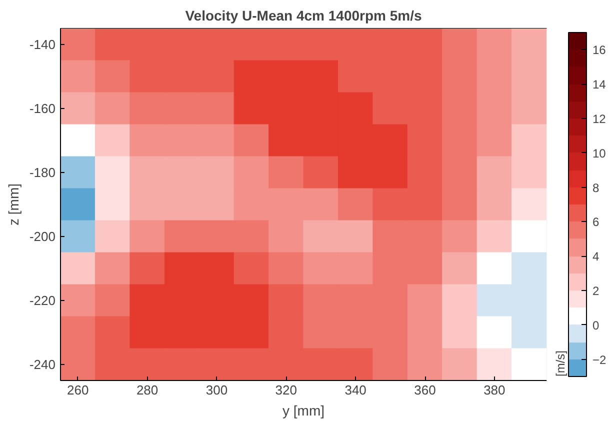 The image size is (613, 421). Describe the element at coordinates (42, 108) in the screenshot. I see `y-tick-label: -160` at that location.